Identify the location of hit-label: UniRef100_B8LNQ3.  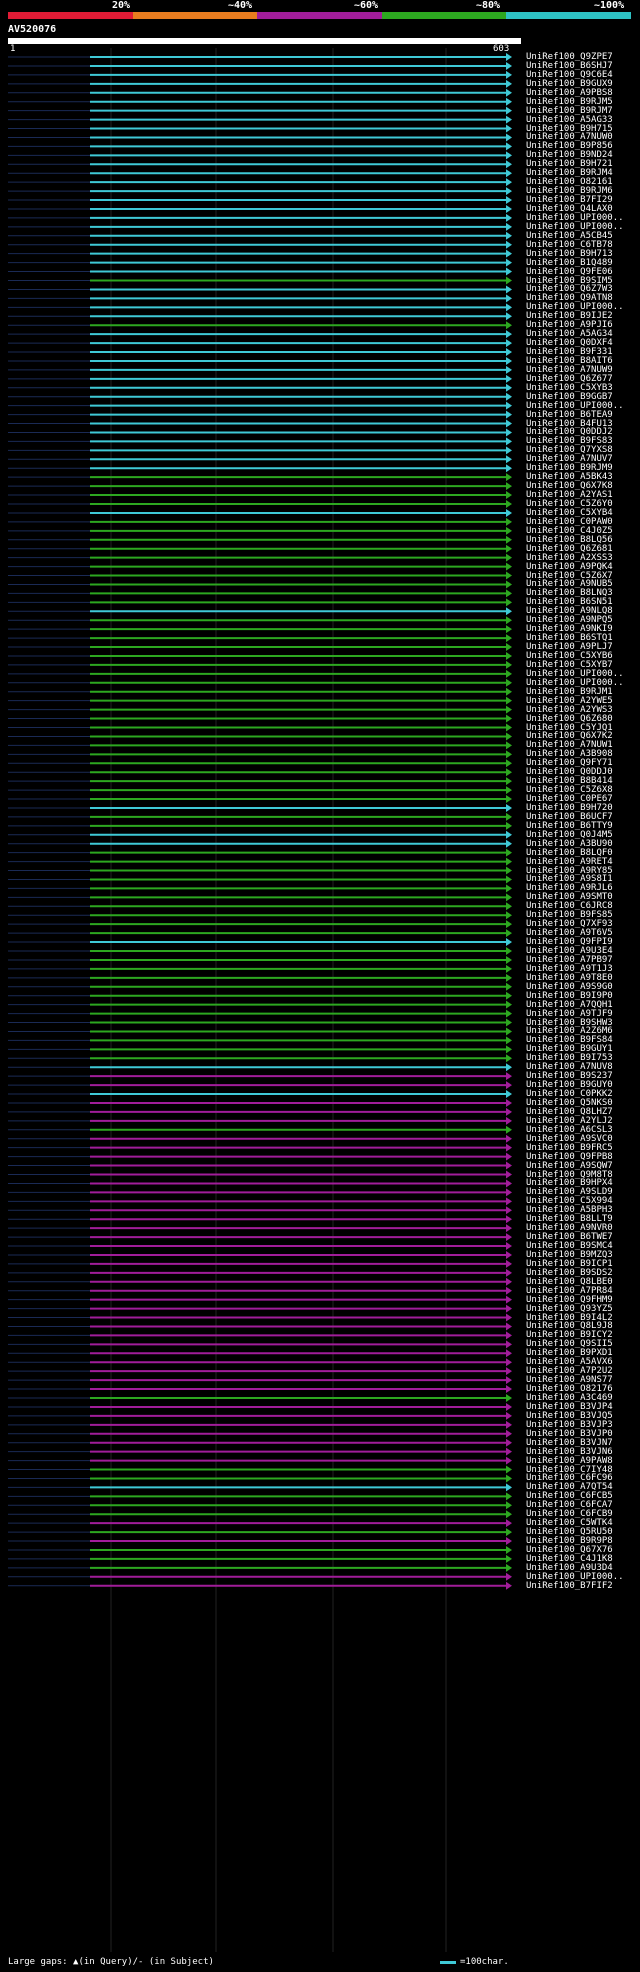
(569, 593).